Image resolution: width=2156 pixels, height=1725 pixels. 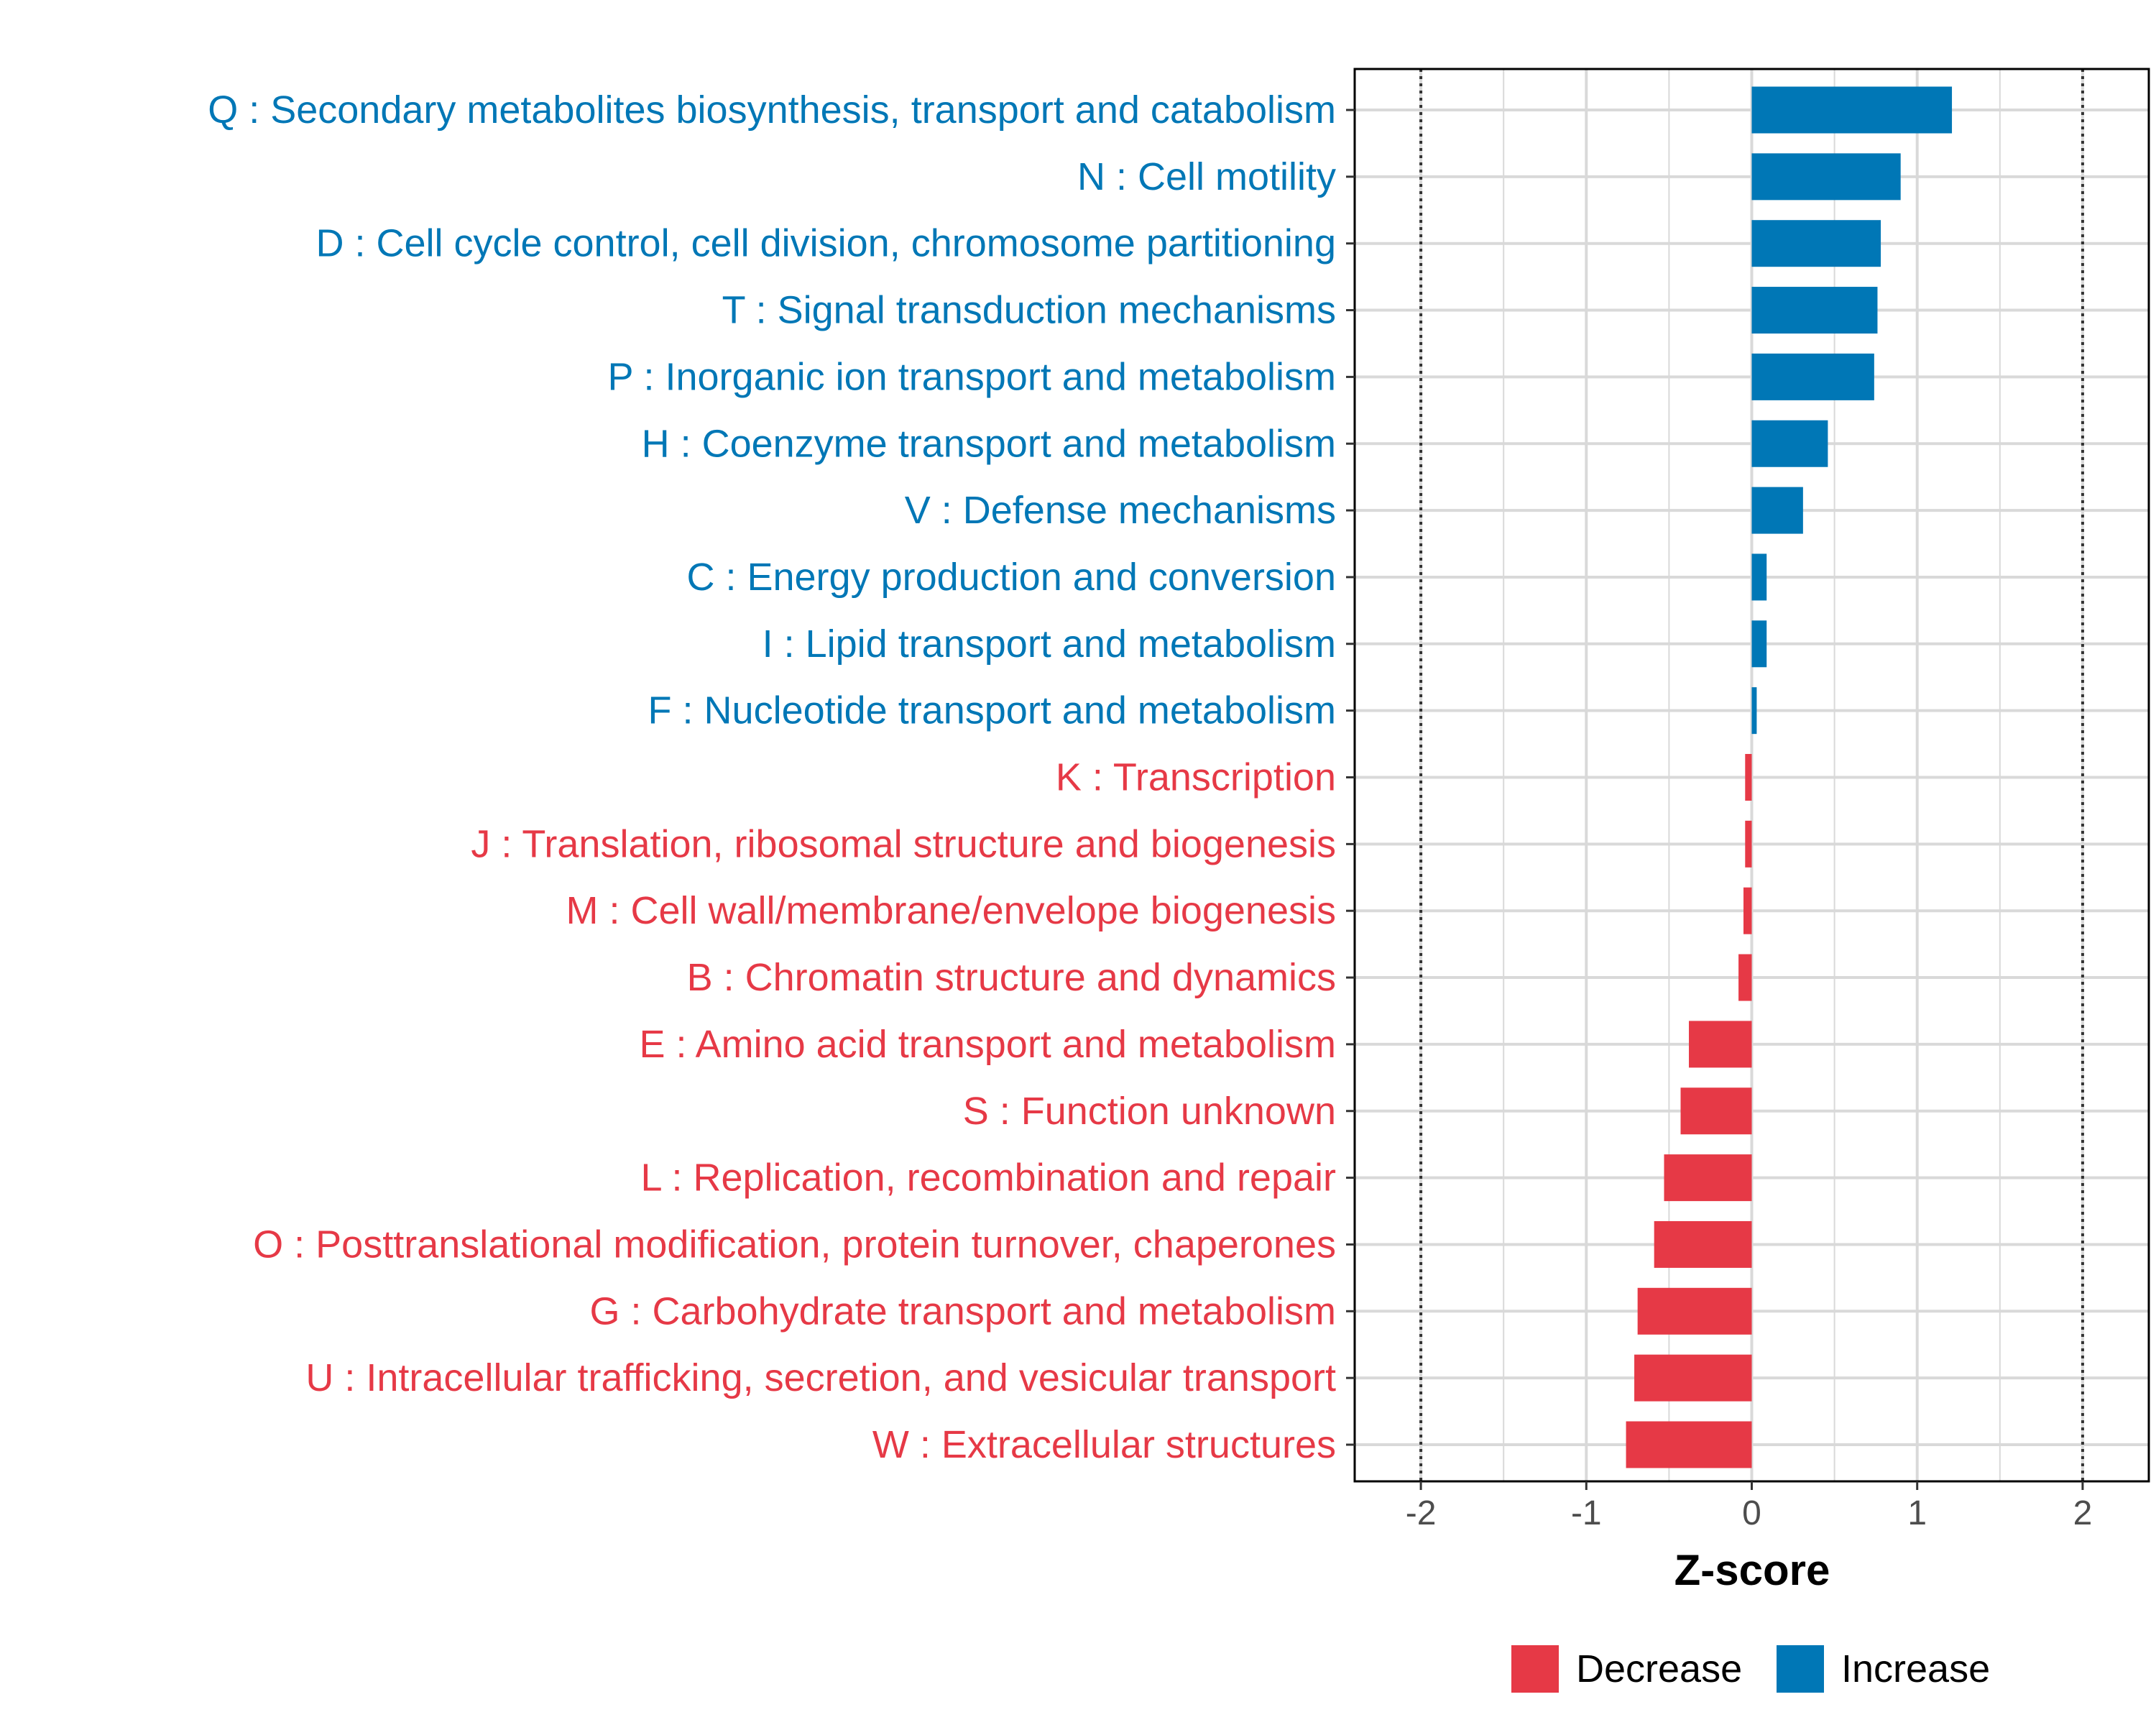 I want to click on category-label: T : Signal transduction mechanisms, so click(x=1029, y=310).